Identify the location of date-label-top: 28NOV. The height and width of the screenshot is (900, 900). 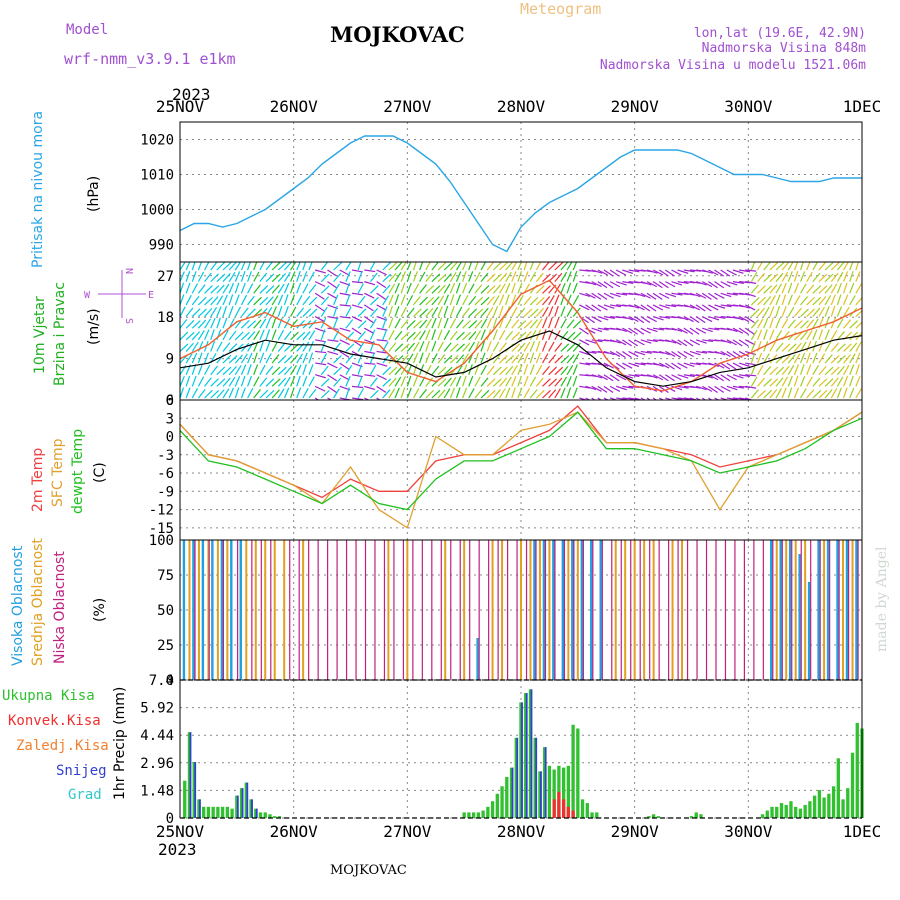
(521, 106).